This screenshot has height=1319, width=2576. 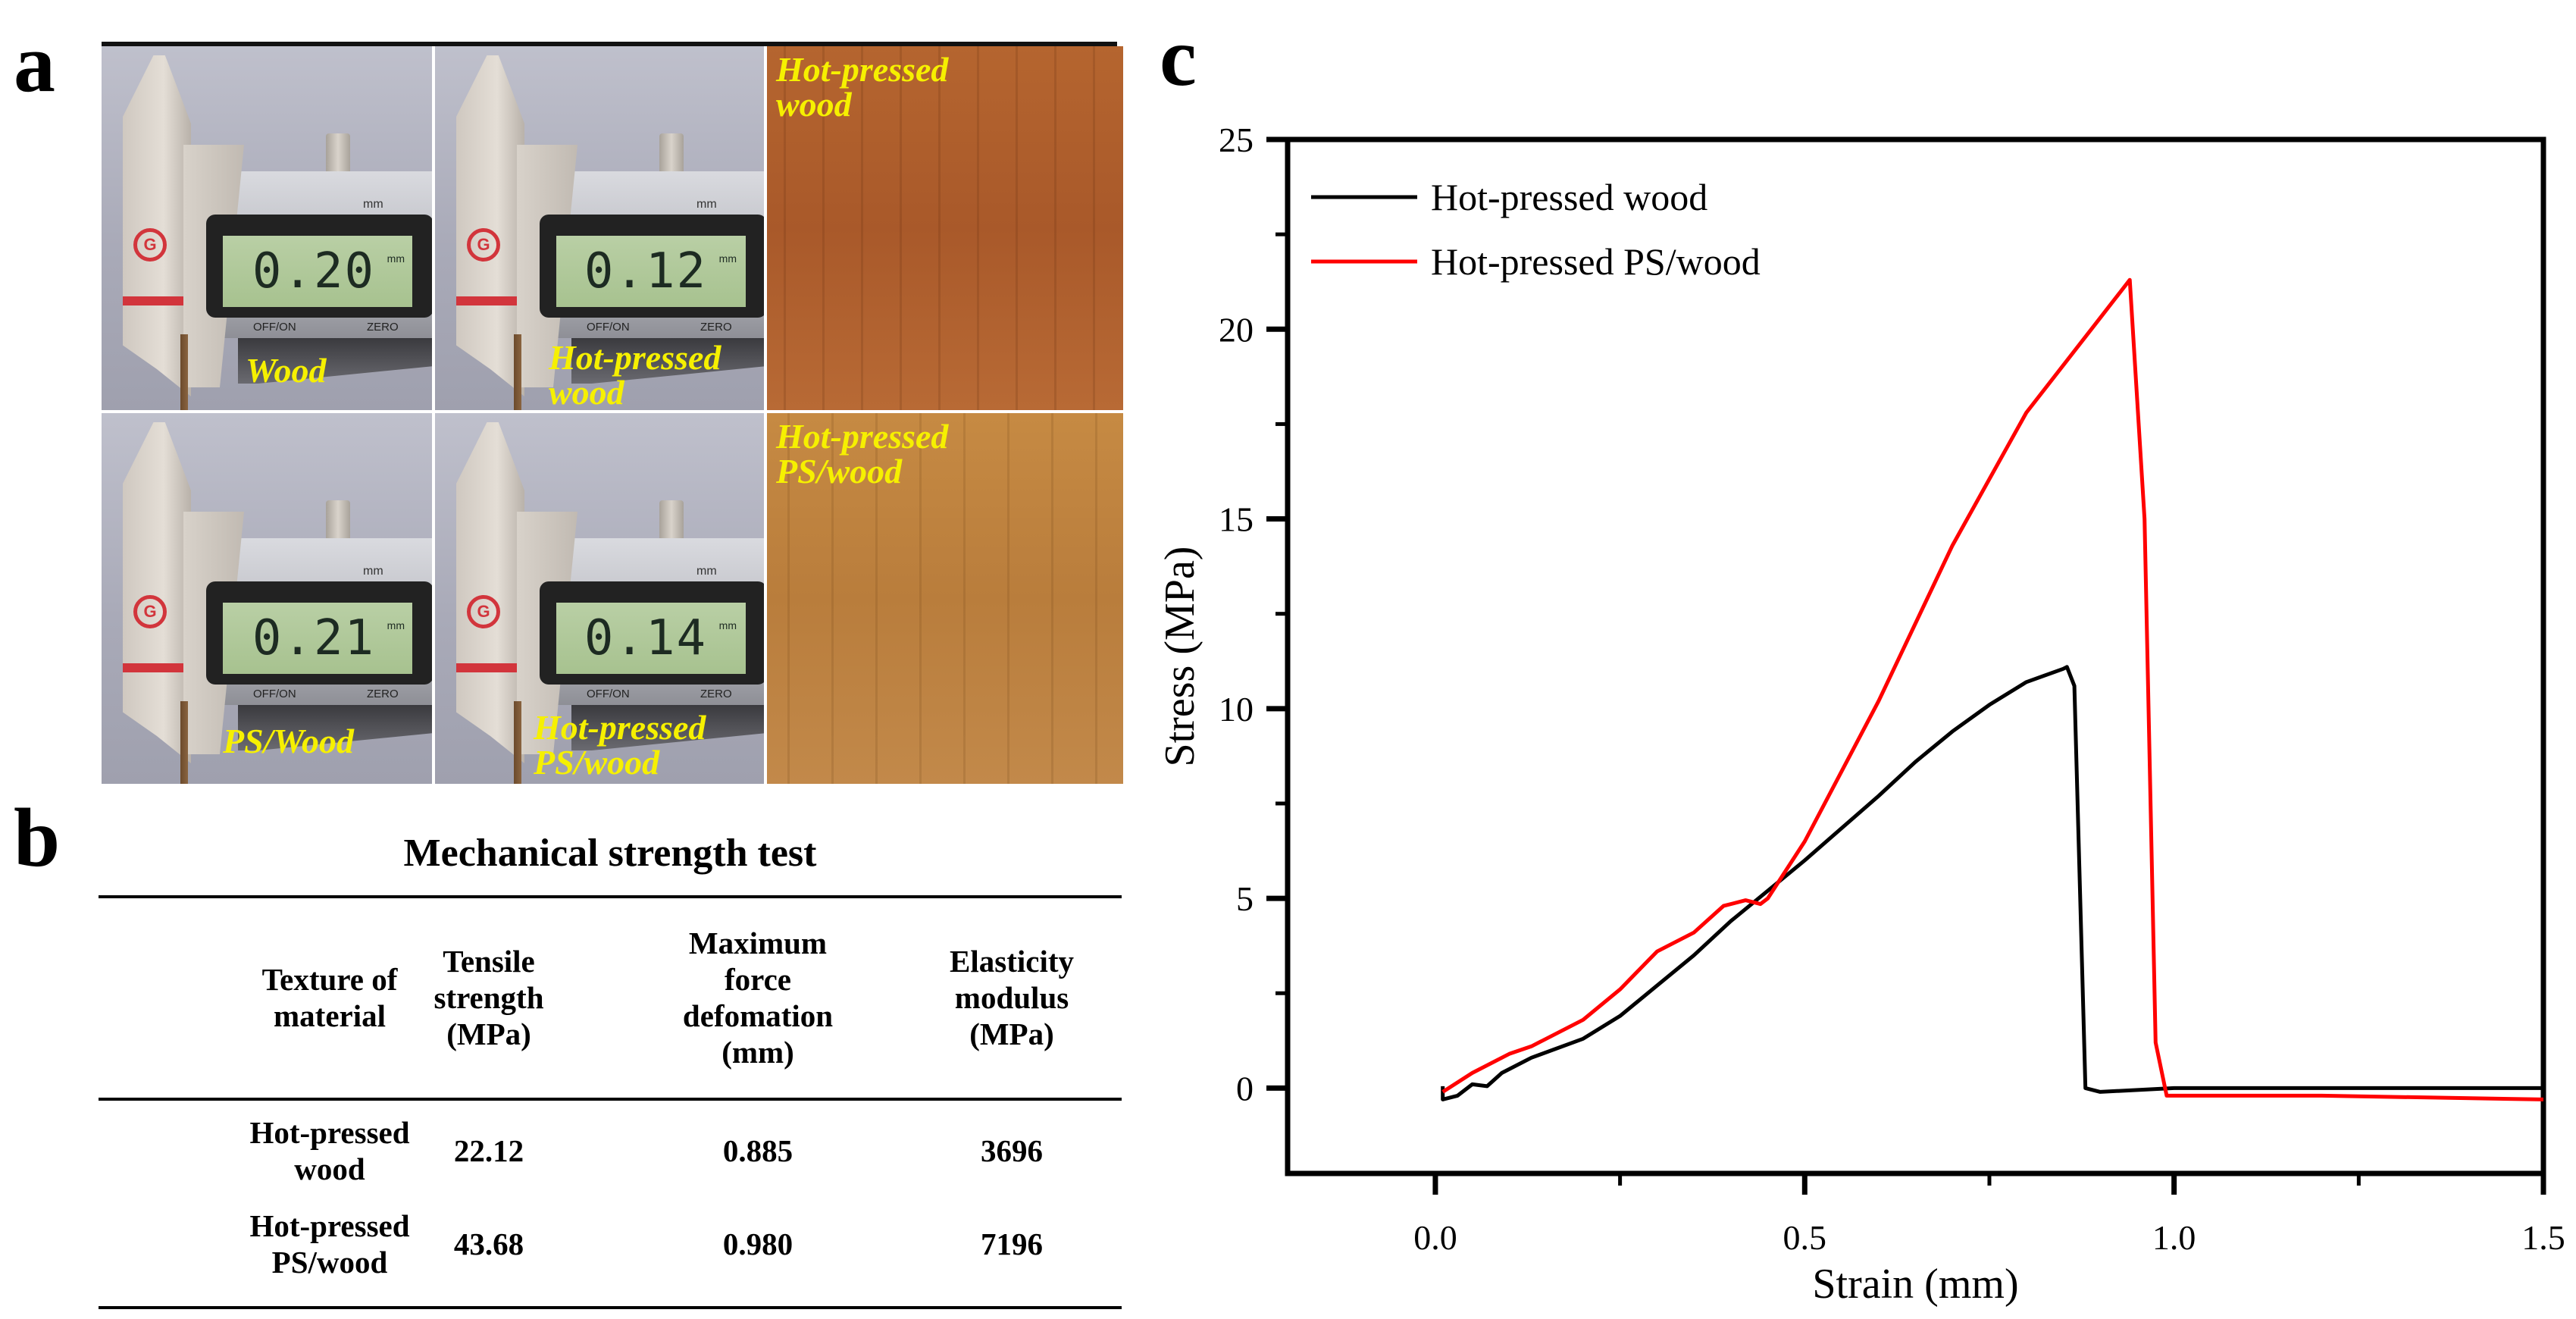 I want to click on table-header-line: material, so click(x=330, y=1015).